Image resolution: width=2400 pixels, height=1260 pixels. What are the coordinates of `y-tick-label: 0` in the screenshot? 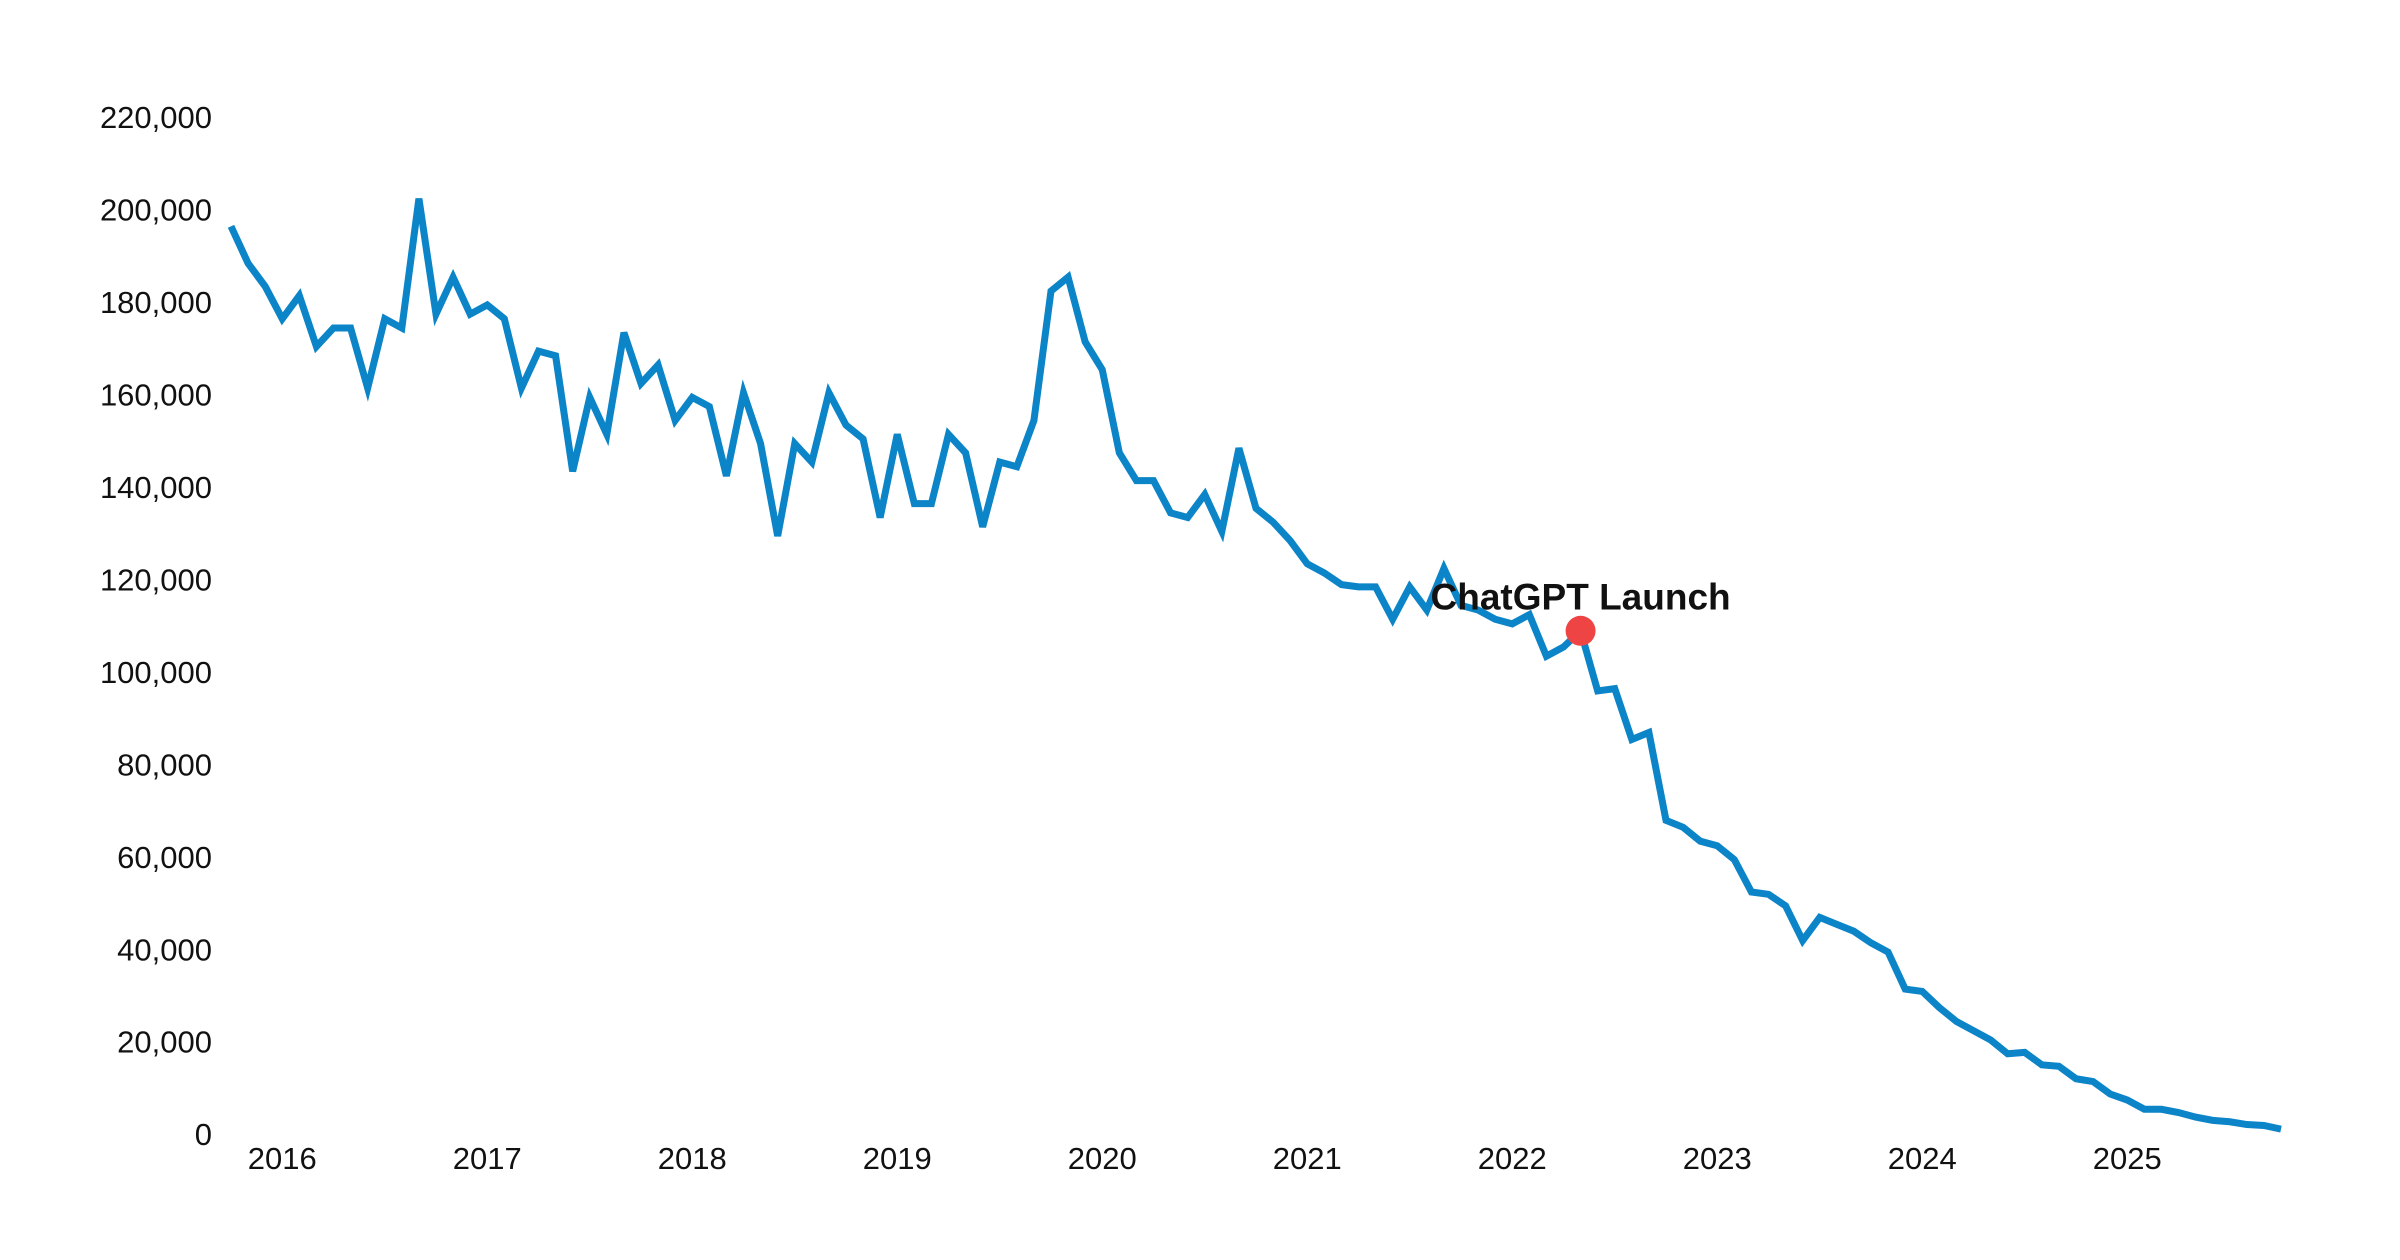 It's located at (203, 1134).